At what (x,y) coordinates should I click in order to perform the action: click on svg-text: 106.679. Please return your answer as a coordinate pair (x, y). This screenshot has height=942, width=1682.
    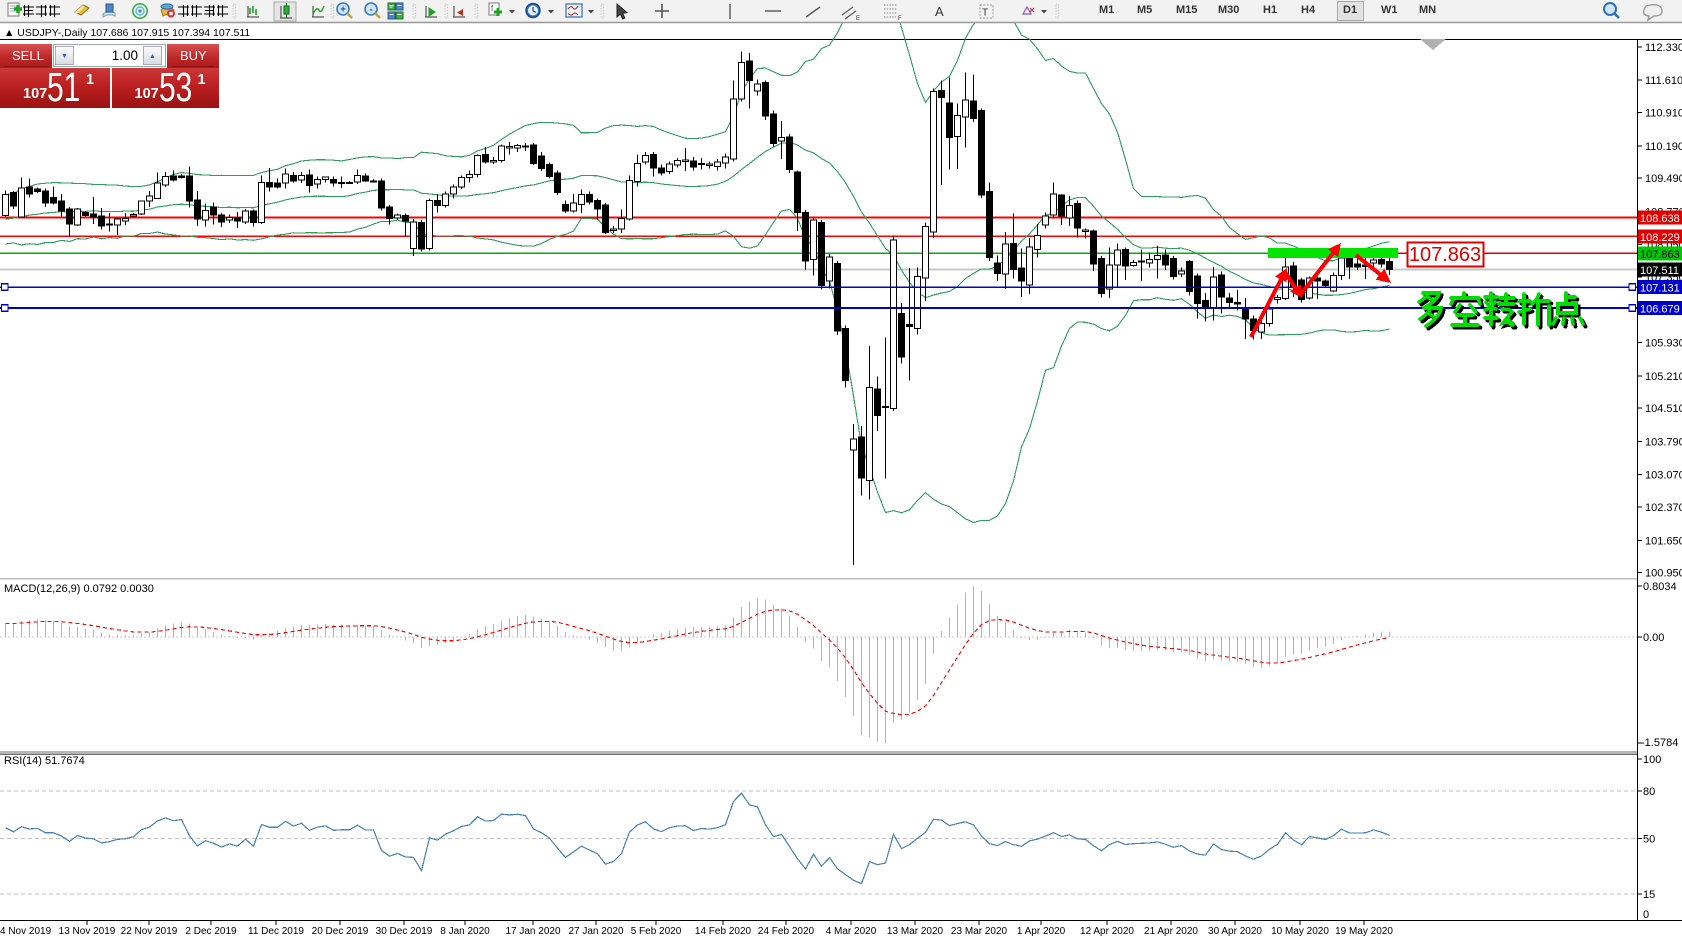
    Looking at the image, I should click on (1660, 309).